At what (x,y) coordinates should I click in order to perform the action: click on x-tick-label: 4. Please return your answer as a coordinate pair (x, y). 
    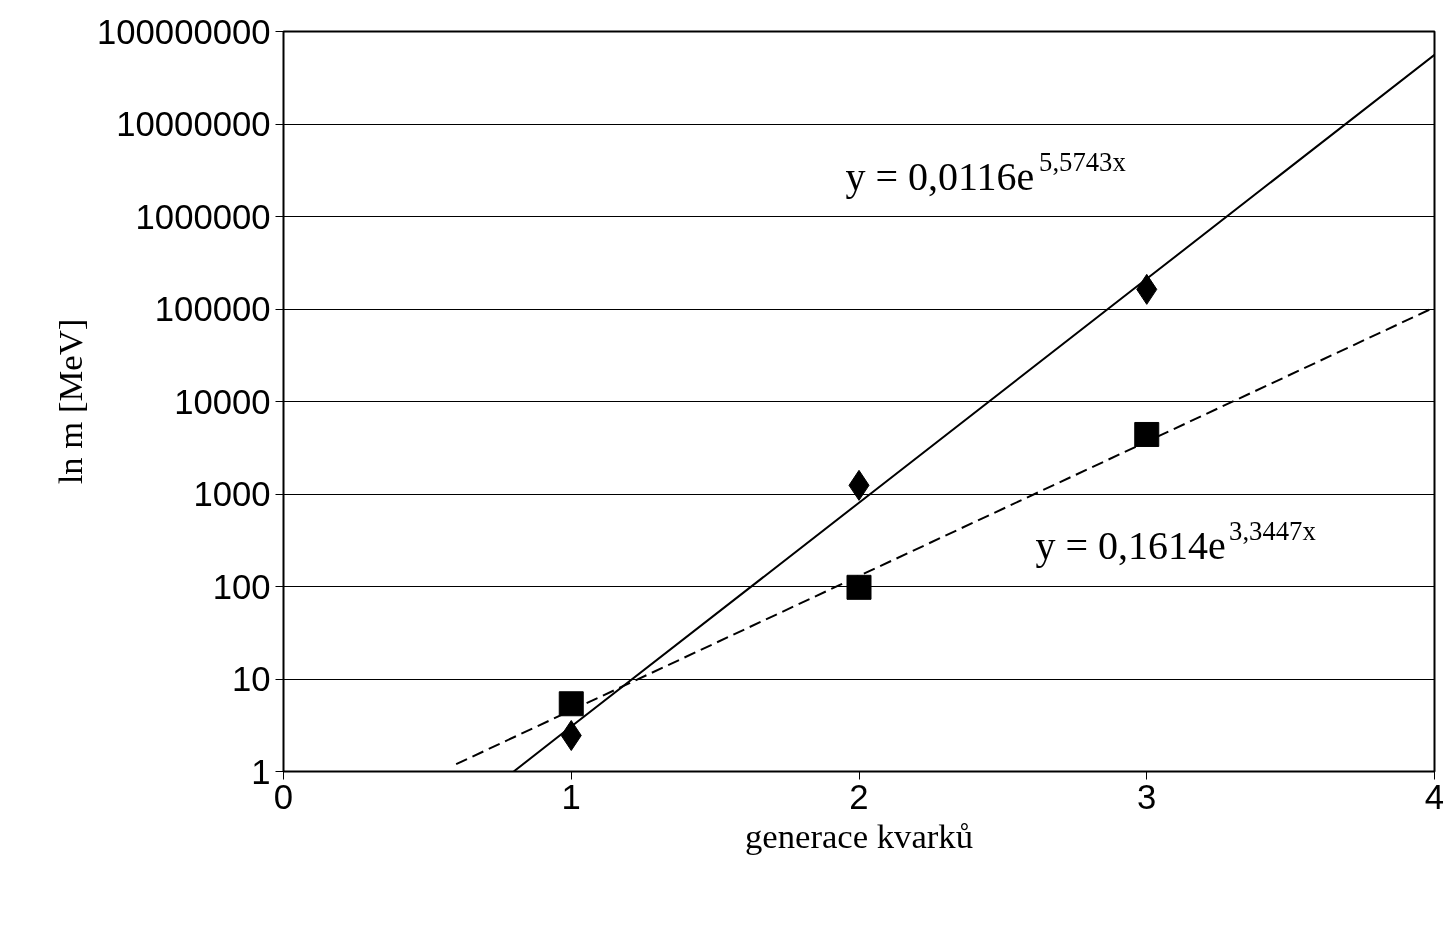
    Looking at the image, I should click on (1434, 796).